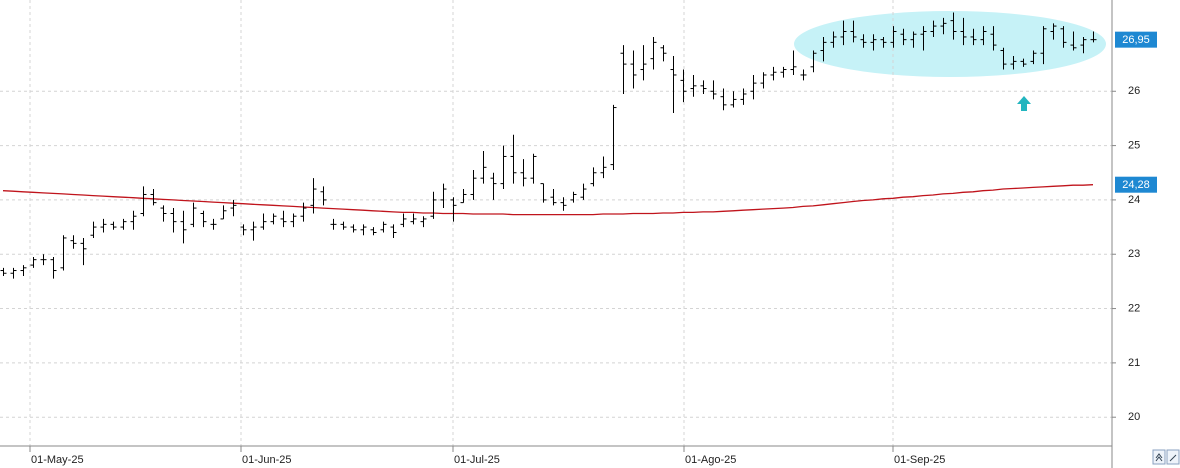  Describe the element at coordinates (1024, 103) in the screenshot. I see `up-arrow` at that location.